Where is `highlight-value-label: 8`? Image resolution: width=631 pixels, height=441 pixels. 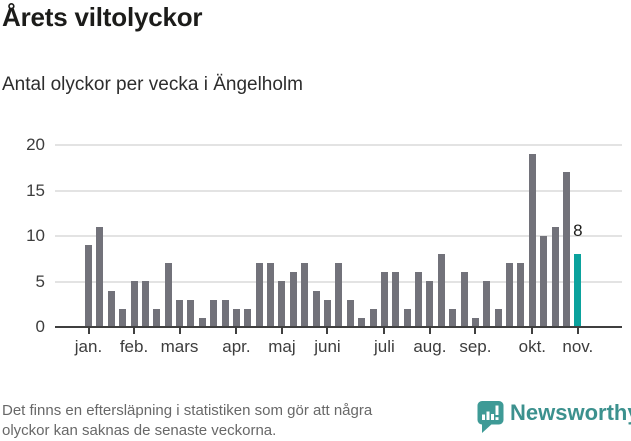
highlight-value-label: 8 is located at coordinates (578, 230).